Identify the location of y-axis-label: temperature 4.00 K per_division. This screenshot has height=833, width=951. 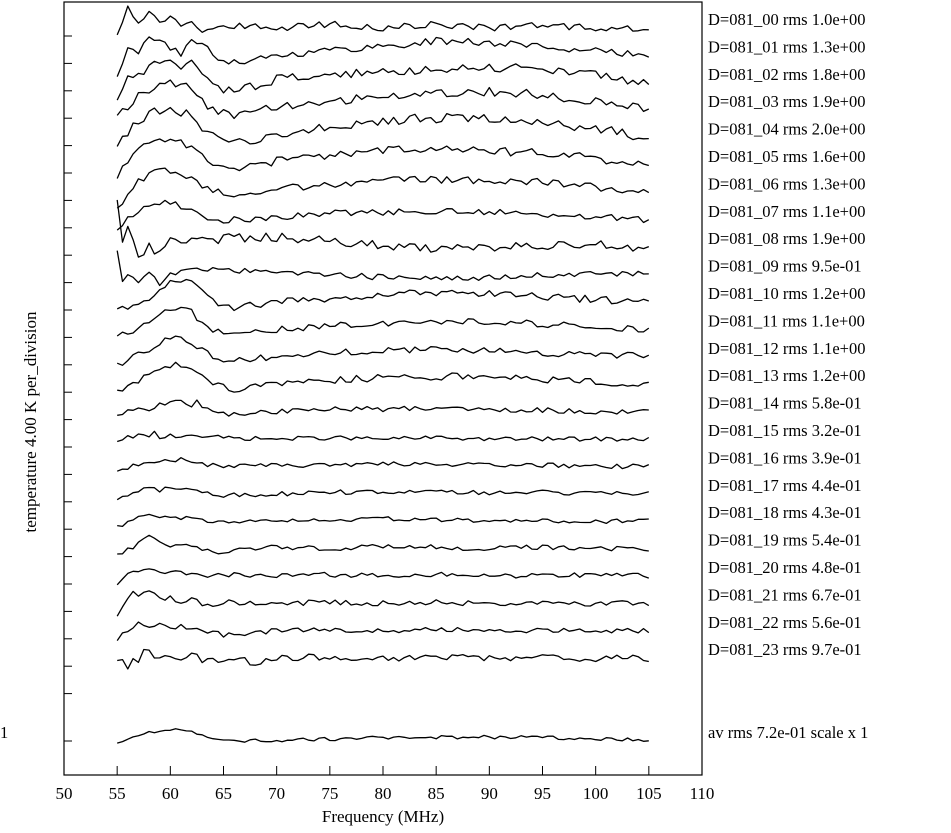
(30, 421).